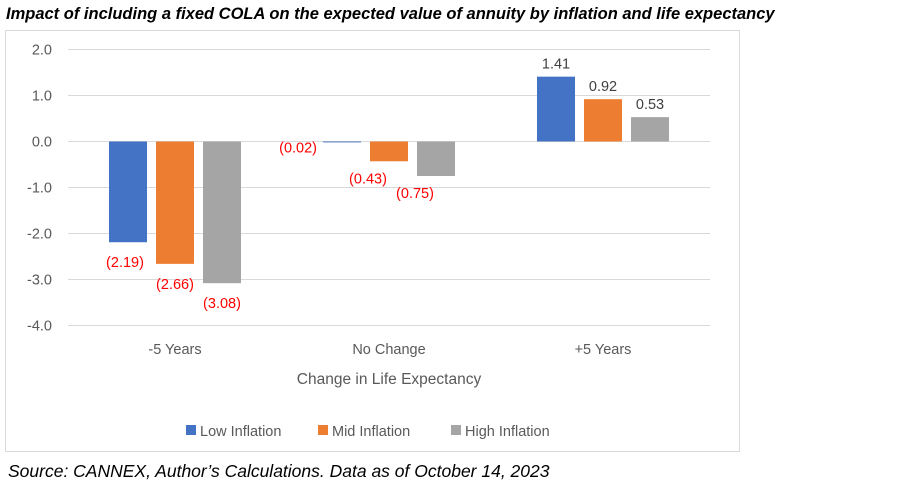 This screenshot has width=907, height=491. Describe the element at coordinates (507, 432) in the screenshot. I see `legend-label: High Inflation` at that location.